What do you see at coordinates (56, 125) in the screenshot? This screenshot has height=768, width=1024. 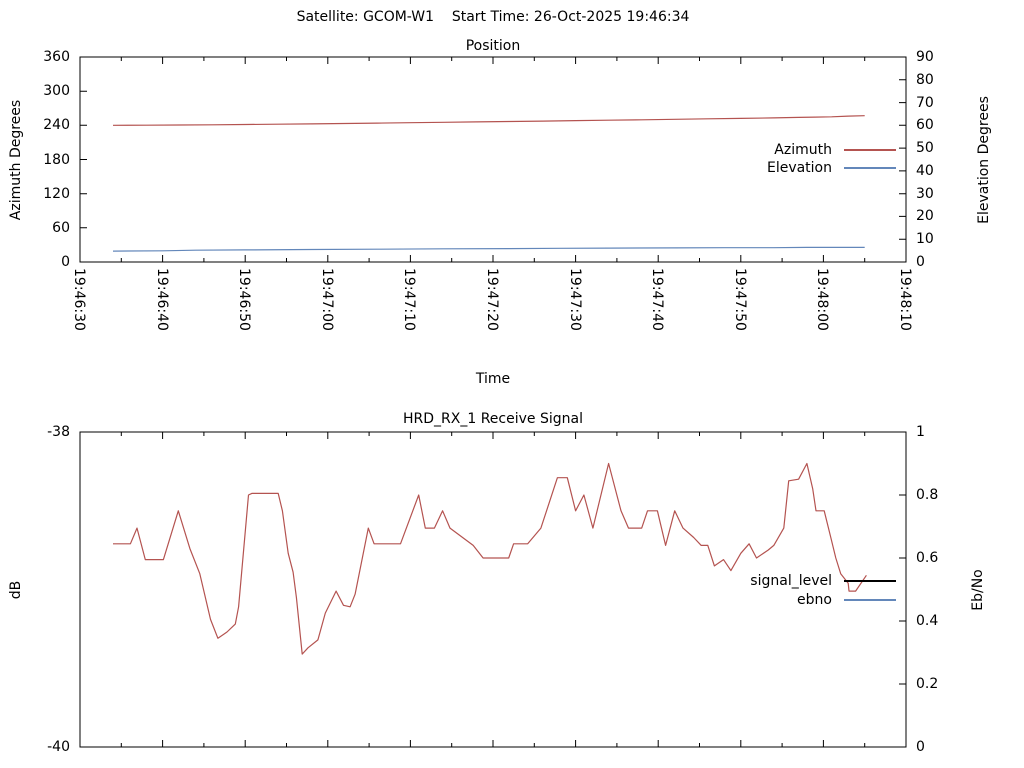 I see `y-left-tick-label: 240` at bounding box center [56, 125].